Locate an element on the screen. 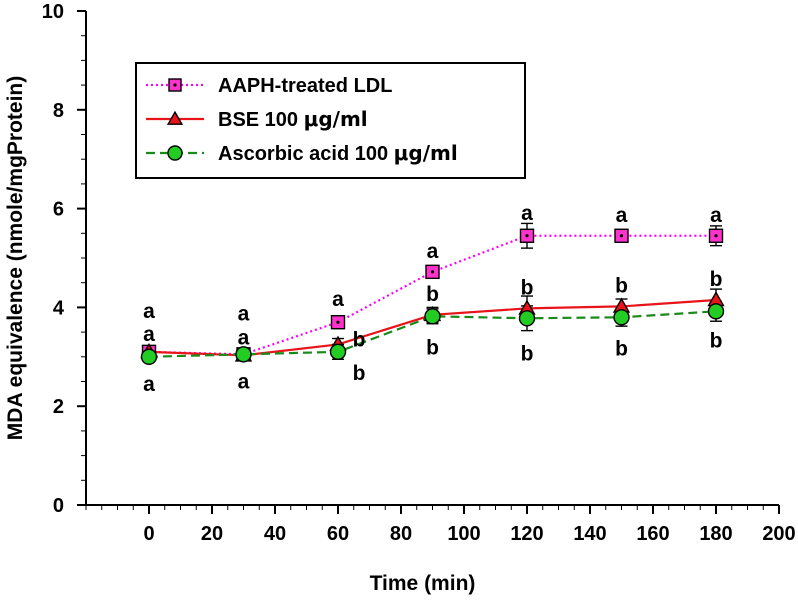  x-tick-label: 140 is located at coordinates (589, 534).